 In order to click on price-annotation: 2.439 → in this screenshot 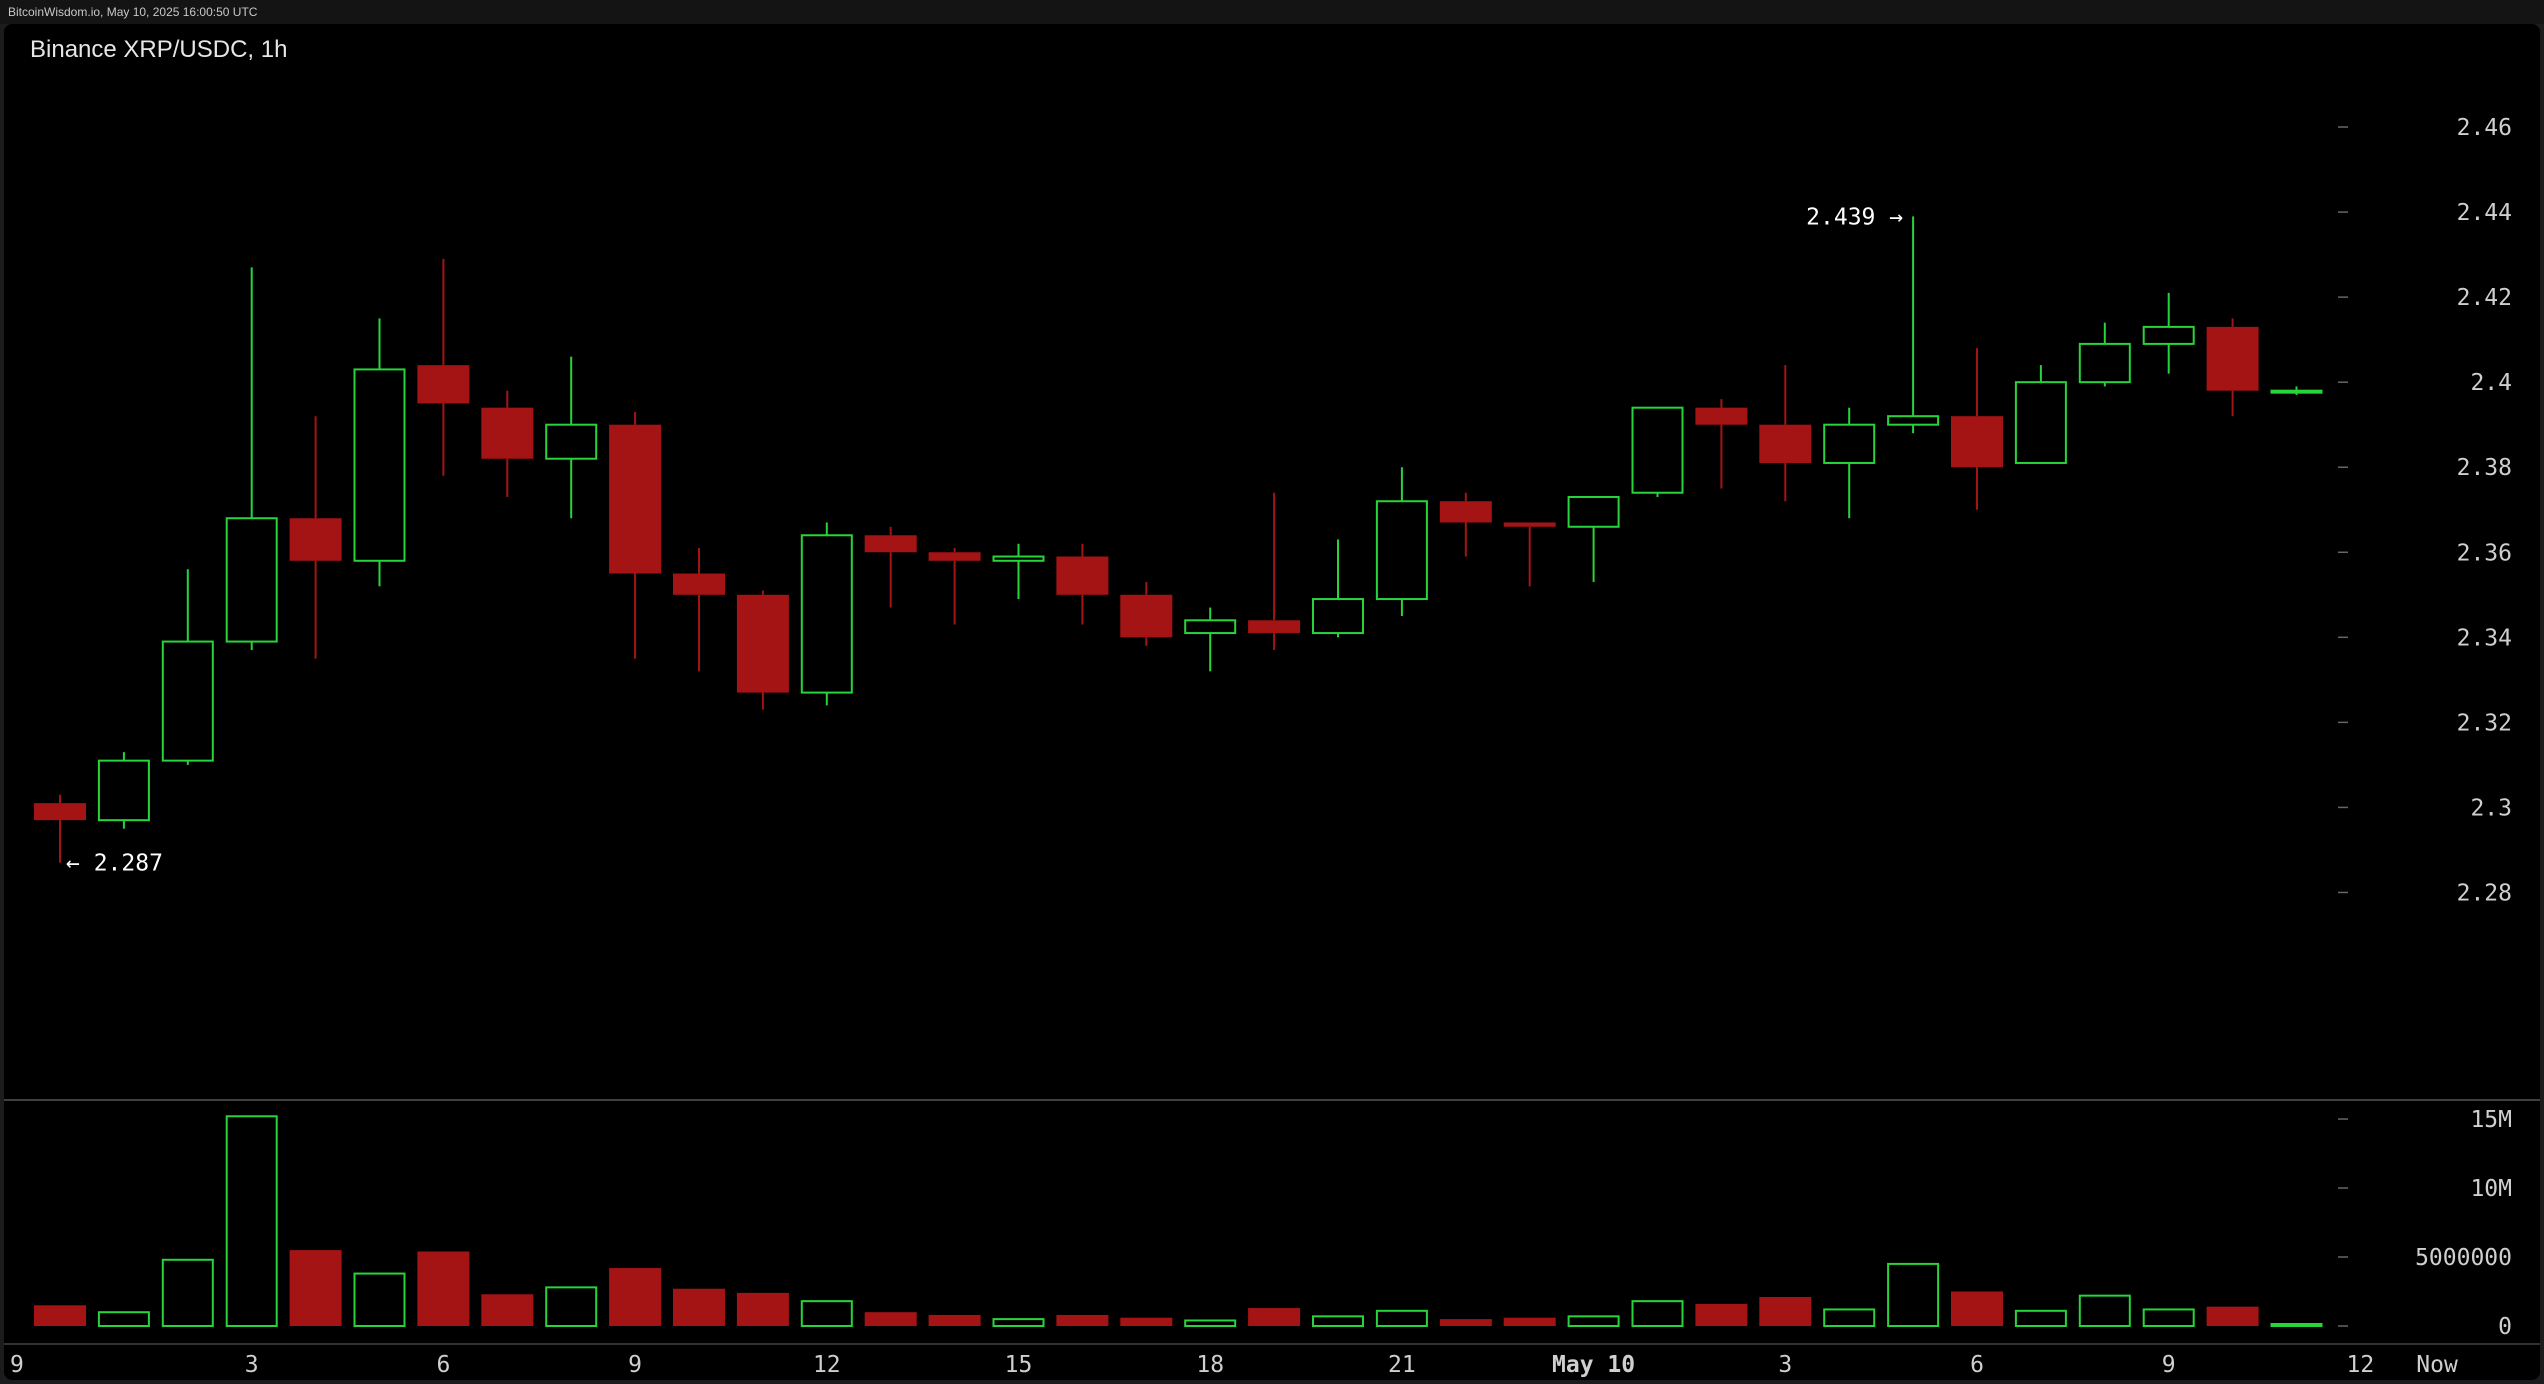, I will do `click(1854, 217)`.